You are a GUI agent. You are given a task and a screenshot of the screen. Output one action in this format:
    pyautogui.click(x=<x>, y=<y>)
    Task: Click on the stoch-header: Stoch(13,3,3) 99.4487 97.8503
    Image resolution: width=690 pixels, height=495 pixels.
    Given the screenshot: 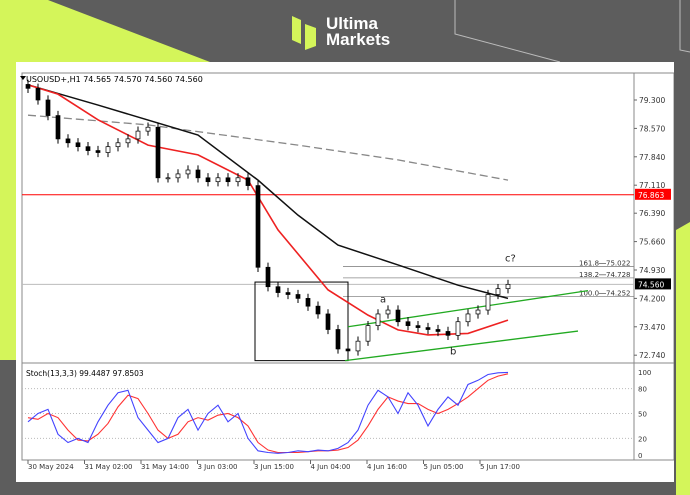 What is the action you would take?
    pyautogui.click(x=85, y=373)
    